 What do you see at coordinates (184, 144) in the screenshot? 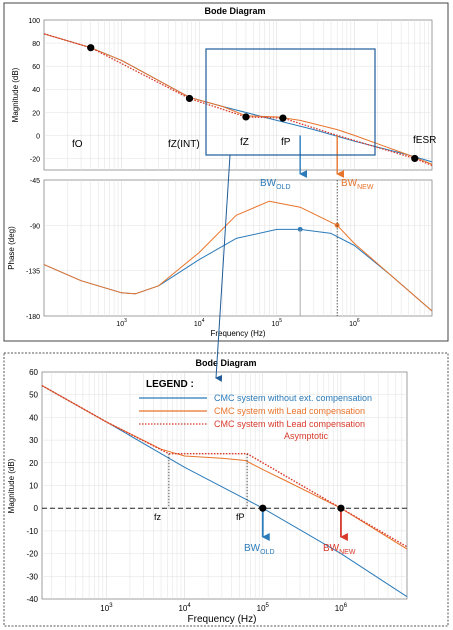
I see `label-fz-int: fZ(INT)` at bounding box center [184, 144].